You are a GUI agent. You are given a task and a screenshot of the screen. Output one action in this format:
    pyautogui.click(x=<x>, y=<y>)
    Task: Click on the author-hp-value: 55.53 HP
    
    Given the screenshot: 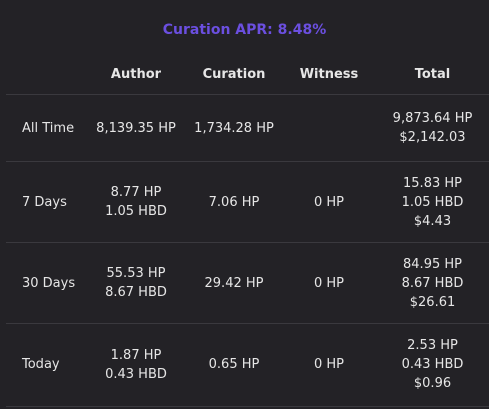 What is the action you would take?
    pyautogui.click(x=136, y=273)
    